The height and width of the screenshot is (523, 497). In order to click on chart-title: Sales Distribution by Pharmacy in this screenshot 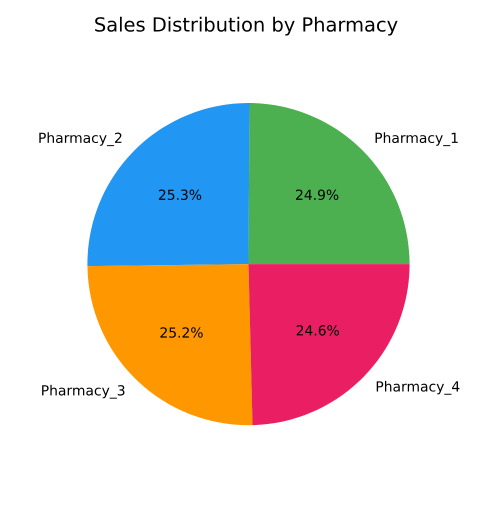, I will do `click(246, 26)`.